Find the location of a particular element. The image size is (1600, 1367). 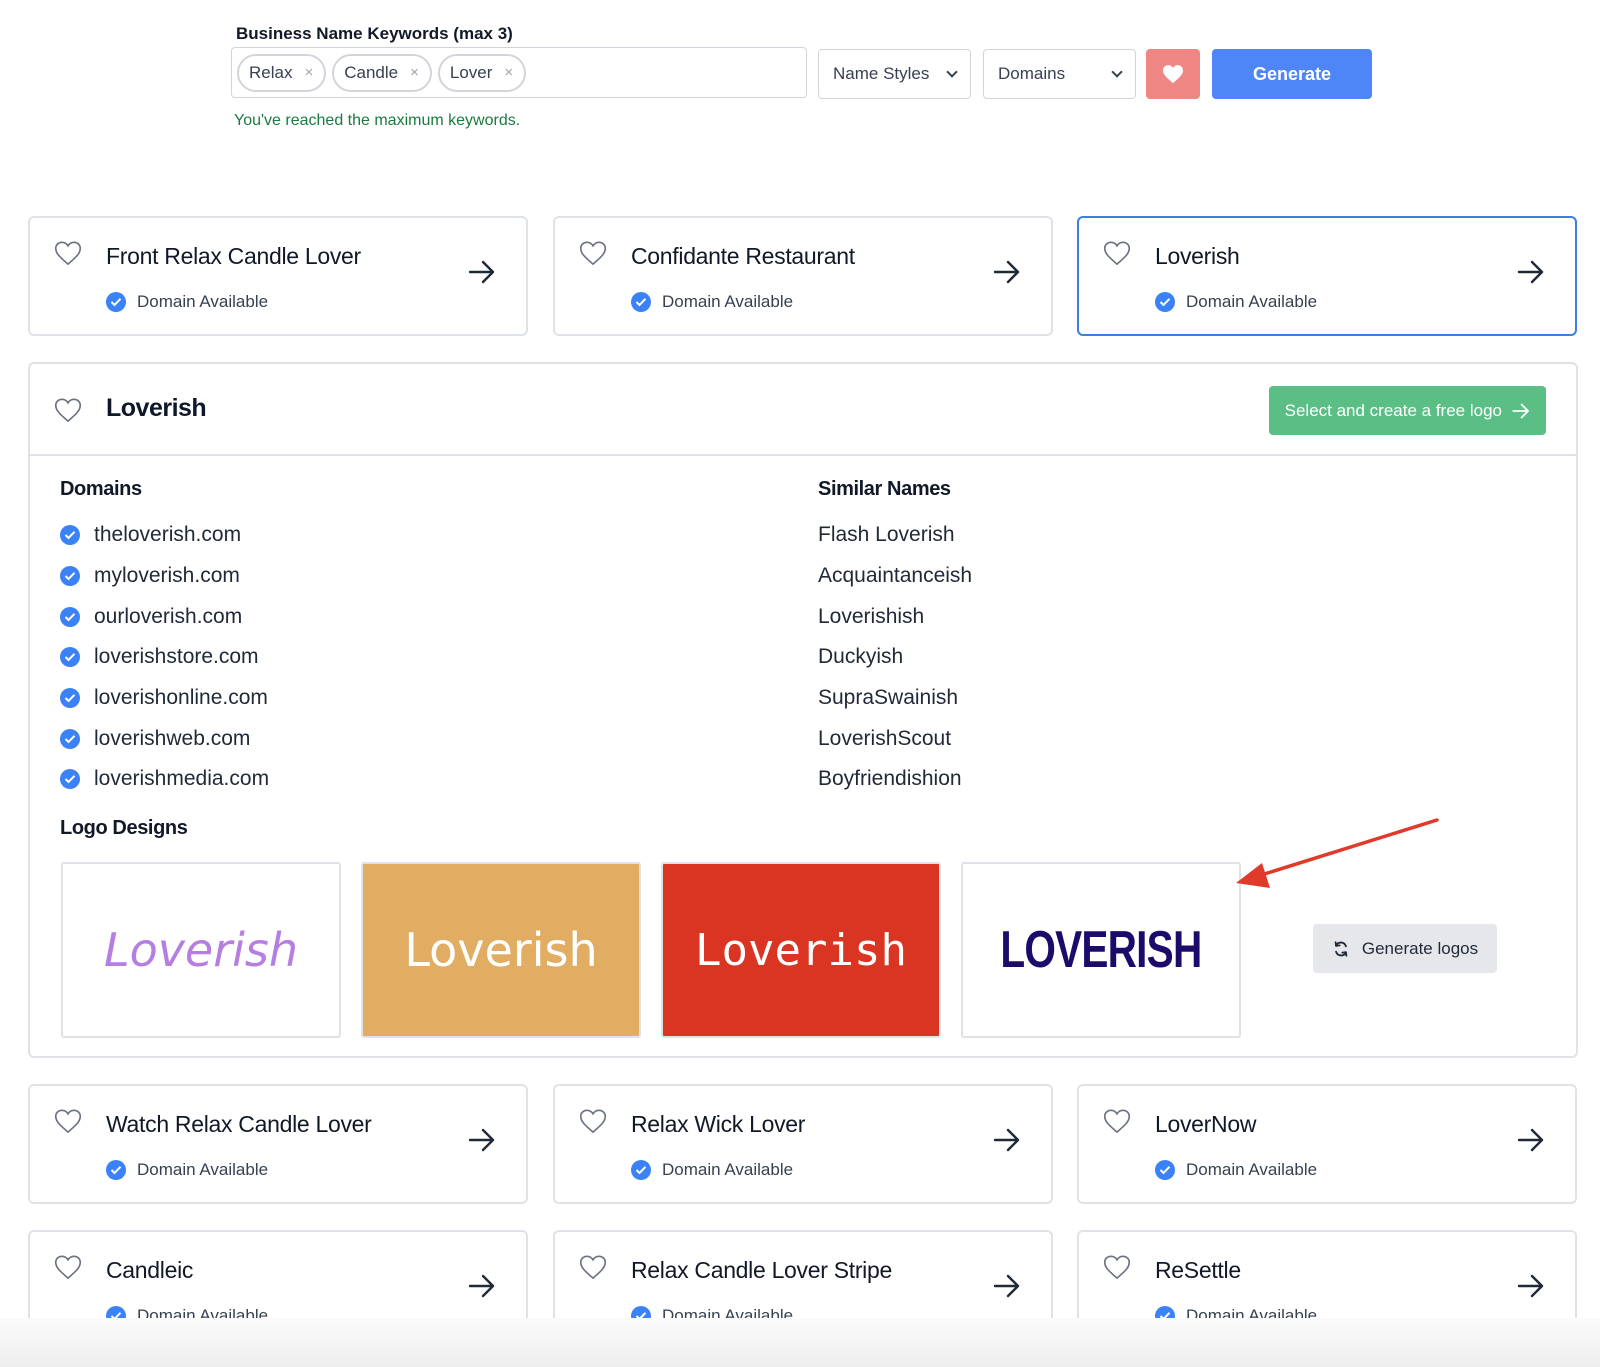

domain-item: loverishonline.com is located at coordinates (164, 698).